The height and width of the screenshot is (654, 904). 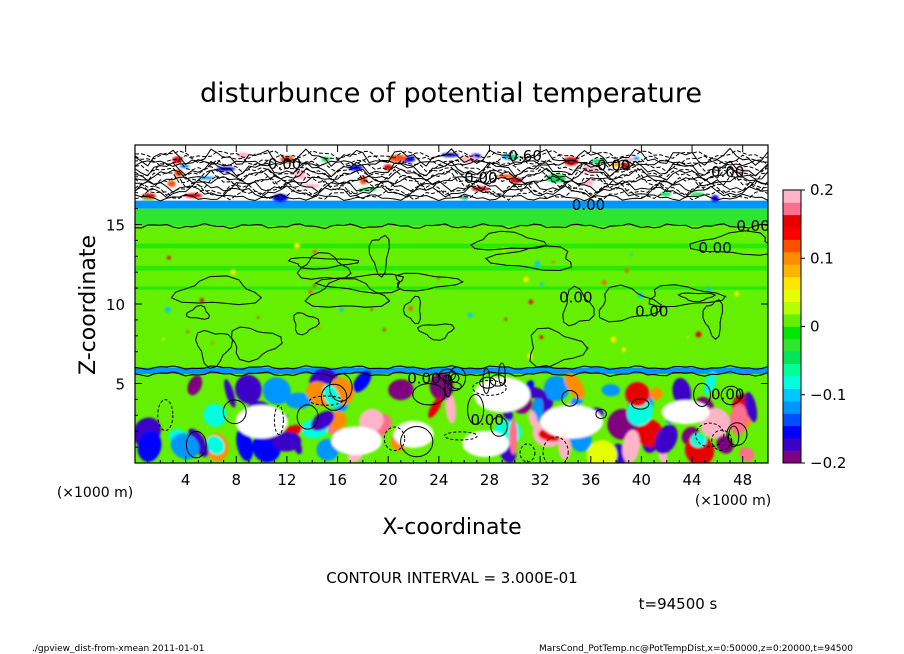 I want to click on colorbar-tick-label: −0.2, so click(x=828, y=463).